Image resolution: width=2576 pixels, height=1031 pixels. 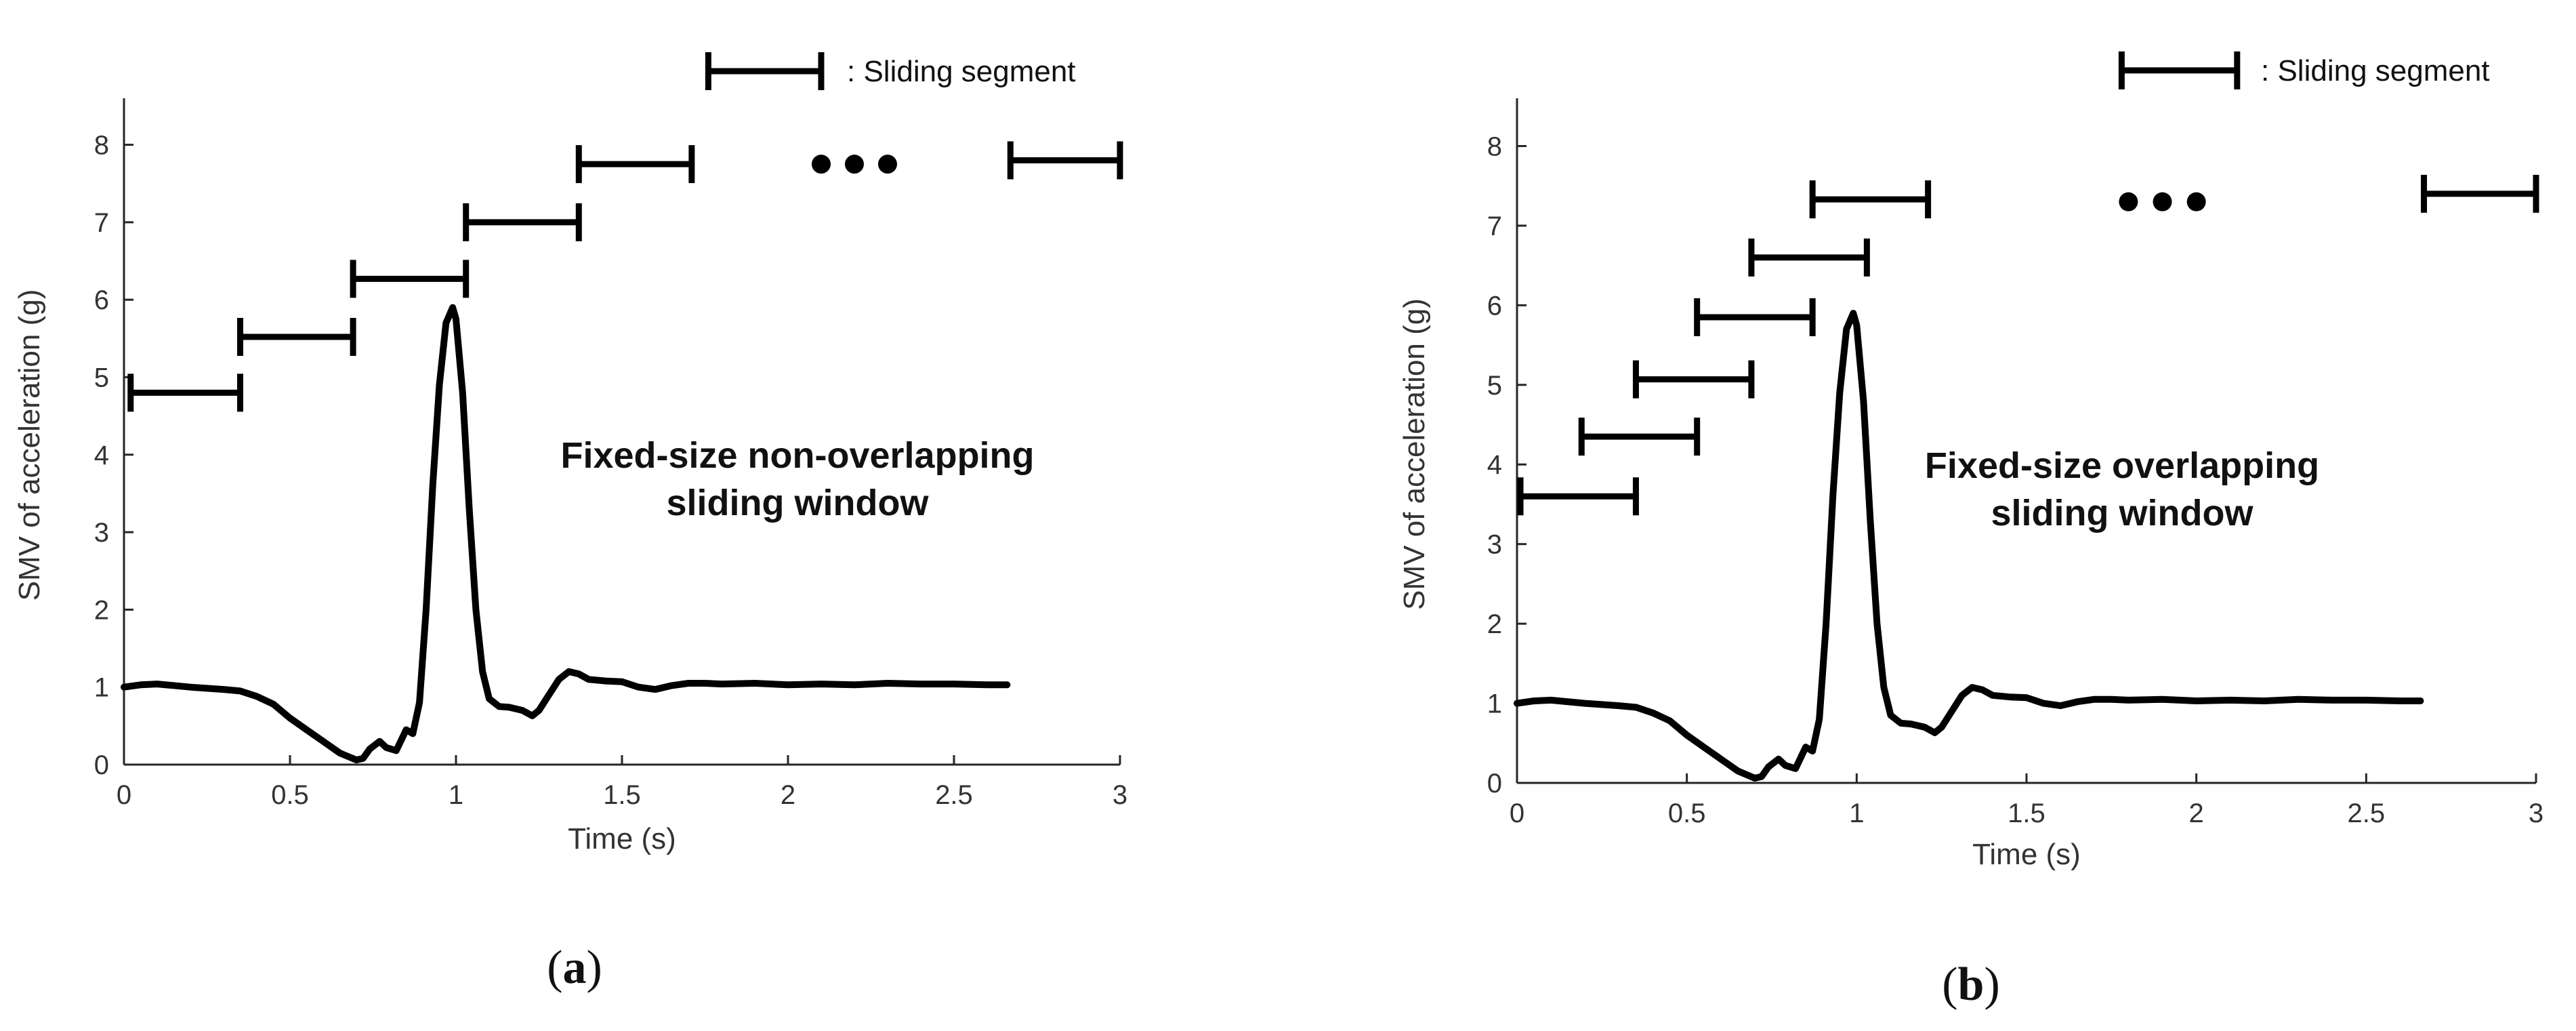 I want to click on annotation-line: Fixed-size non-overlapping, so click(x=797, y=455).